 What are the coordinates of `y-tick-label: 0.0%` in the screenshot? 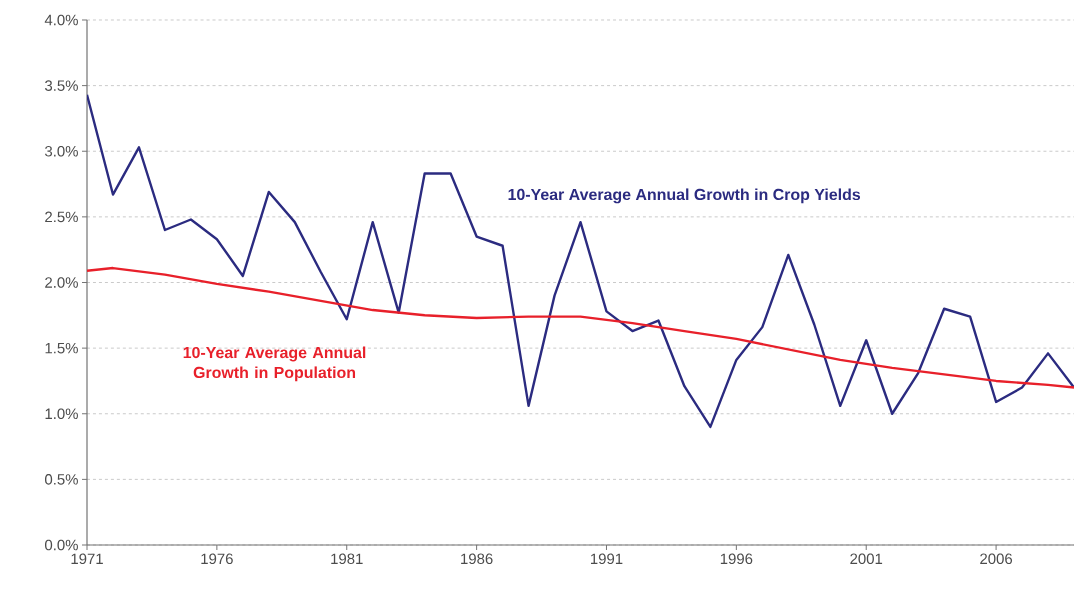 It's located at (61, 545).